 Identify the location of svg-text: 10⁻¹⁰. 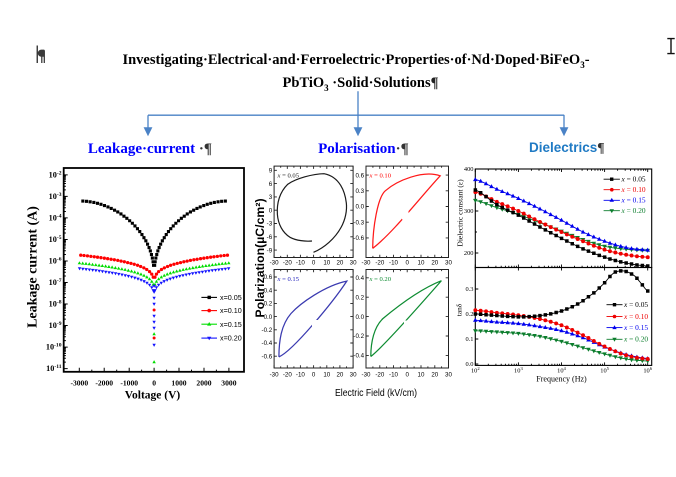
(54, 347).